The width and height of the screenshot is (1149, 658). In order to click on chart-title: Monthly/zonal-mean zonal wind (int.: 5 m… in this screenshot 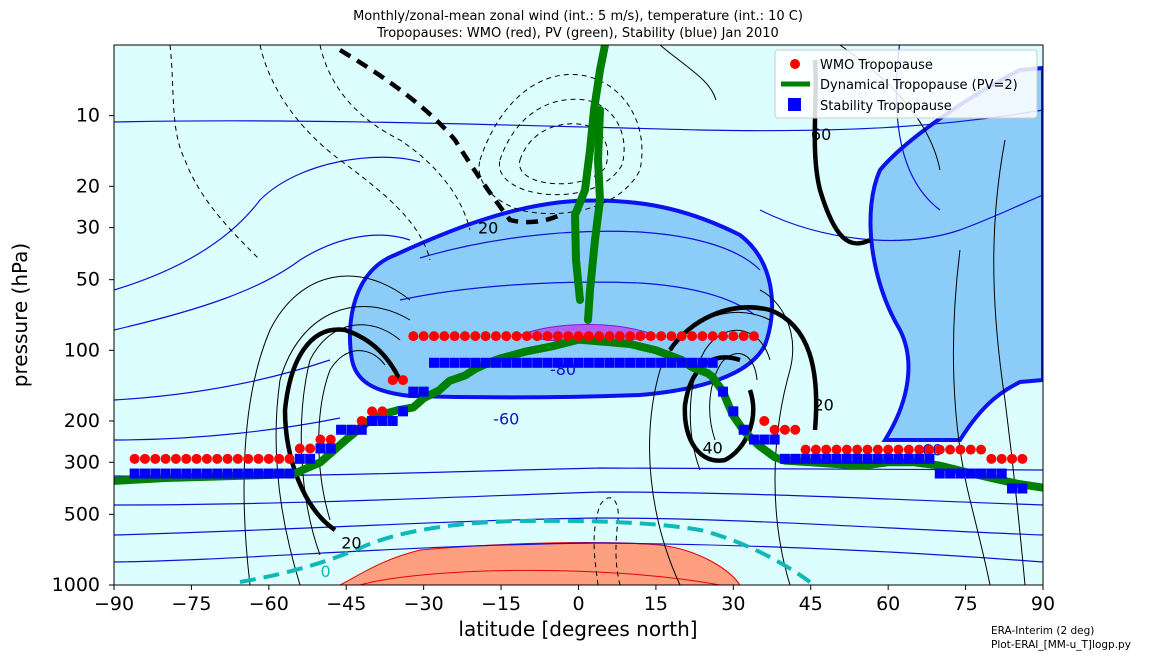, I will do `click(578, 16)`.